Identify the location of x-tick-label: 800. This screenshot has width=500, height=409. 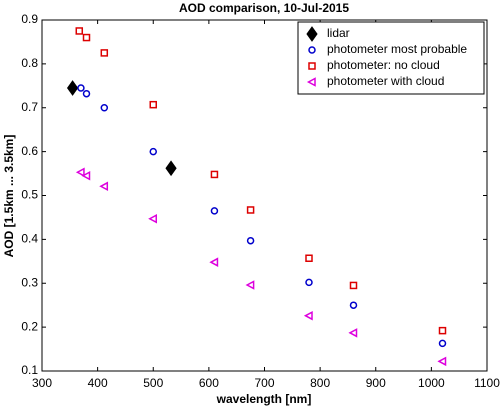
(320, 383).